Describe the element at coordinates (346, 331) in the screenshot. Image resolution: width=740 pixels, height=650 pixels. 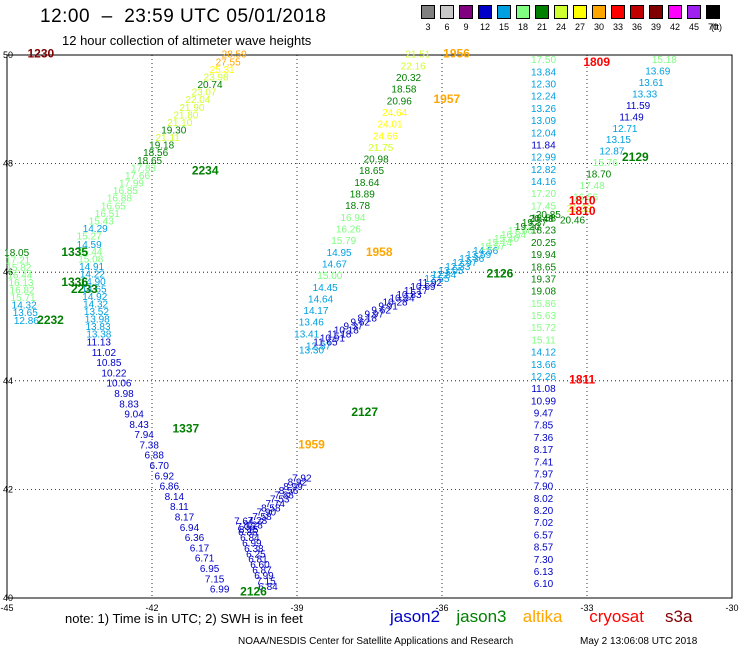
I see `wave-height-value: 10.18` at that location.